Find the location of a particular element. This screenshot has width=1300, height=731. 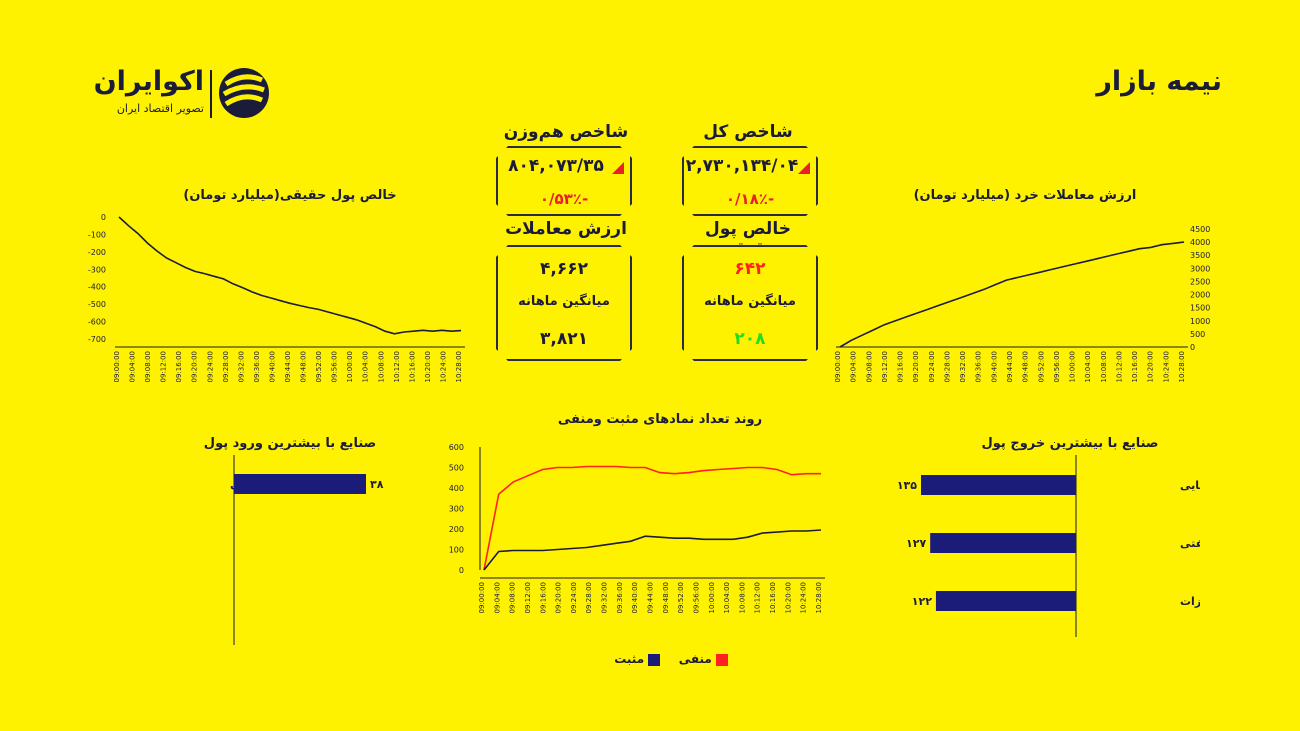

outflow-chart-title: صنایع با بیشترین خروج پول is located at coordinates (1070, 443).